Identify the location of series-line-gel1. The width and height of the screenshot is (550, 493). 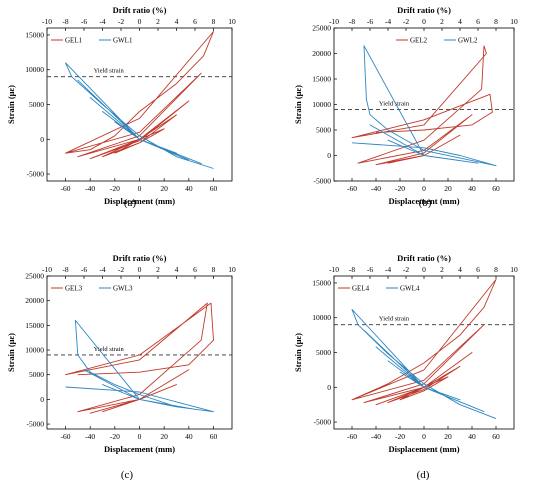
(139, 95).